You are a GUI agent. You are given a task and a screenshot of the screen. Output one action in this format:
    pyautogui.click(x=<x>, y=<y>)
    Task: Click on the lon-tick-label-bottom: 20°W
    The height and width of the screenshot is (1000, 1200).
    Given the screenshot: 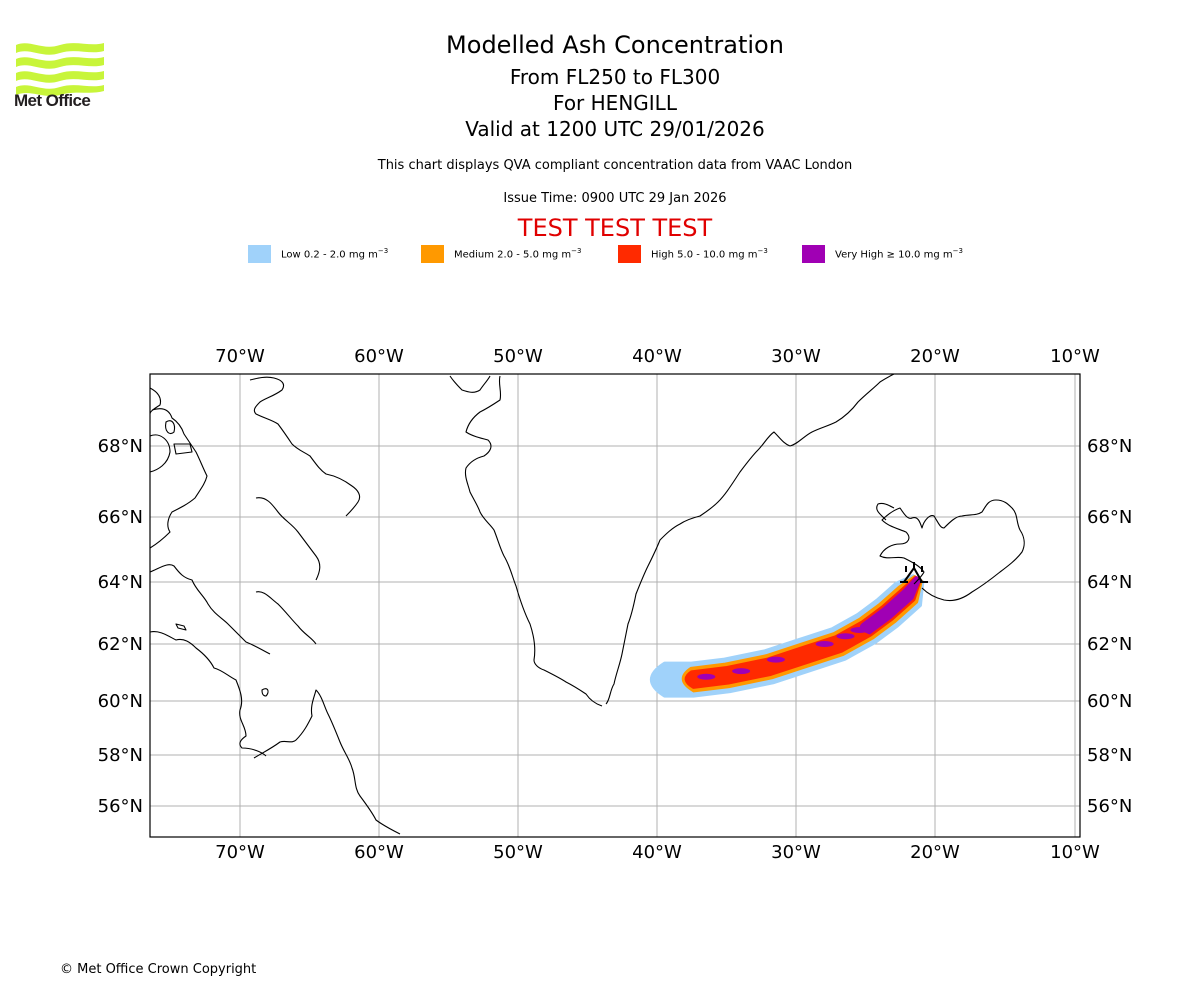 What is the action you would take?
    pyautogui.click(x=935, y=852)
    